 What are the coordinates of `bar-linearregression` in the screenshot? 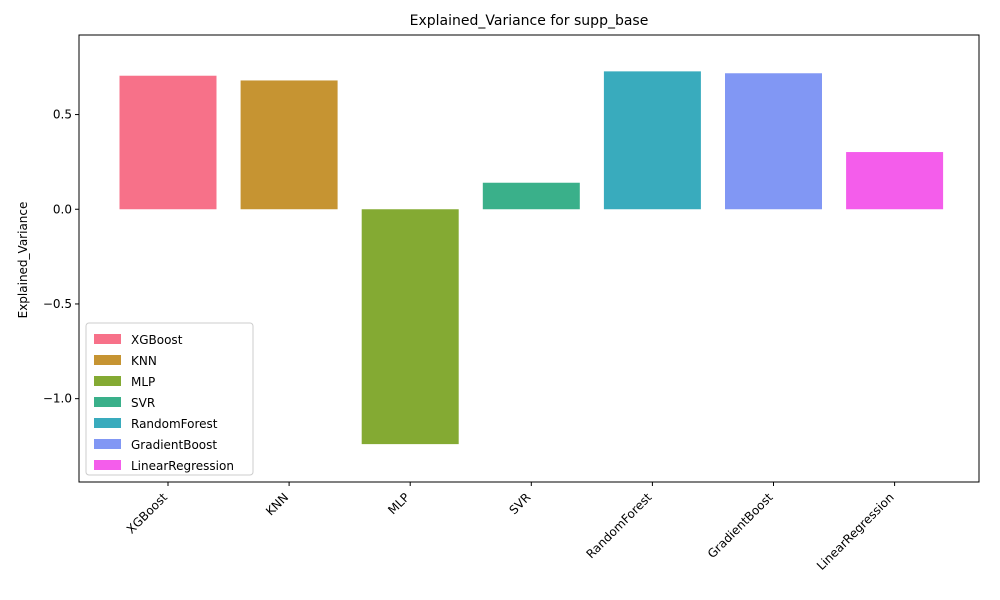 It's located at (895, 181).